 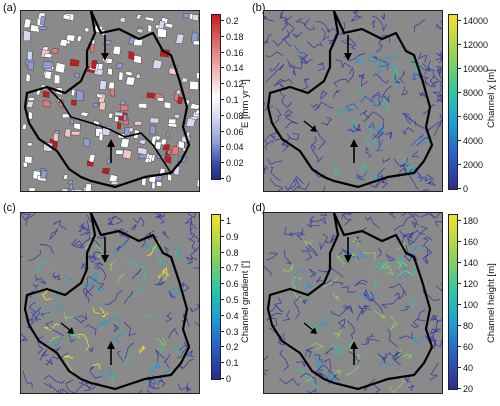 What do you see at coordinates (232, 315) in the screenshot?
I see `colorbar-tick-label: 0.4` at bounding box center [232, 315].